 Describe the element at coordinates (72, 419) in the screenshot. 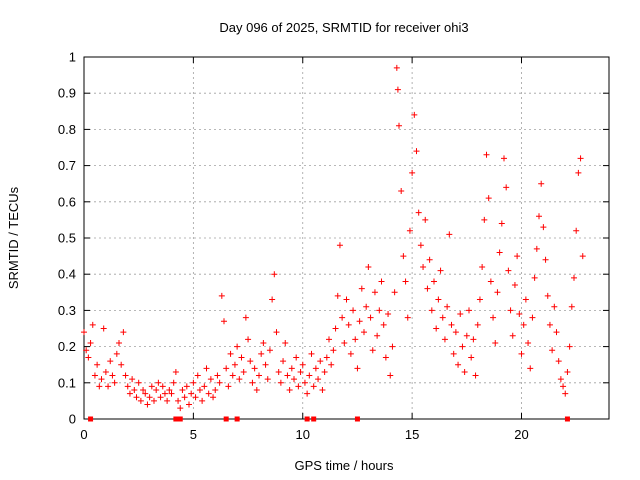

I see `y-tick-label: 0` at that location.